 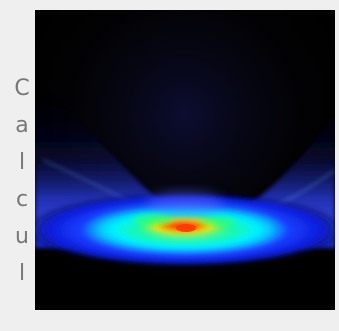 I want to click on caption-letter: c, so click(x=22, y=199).